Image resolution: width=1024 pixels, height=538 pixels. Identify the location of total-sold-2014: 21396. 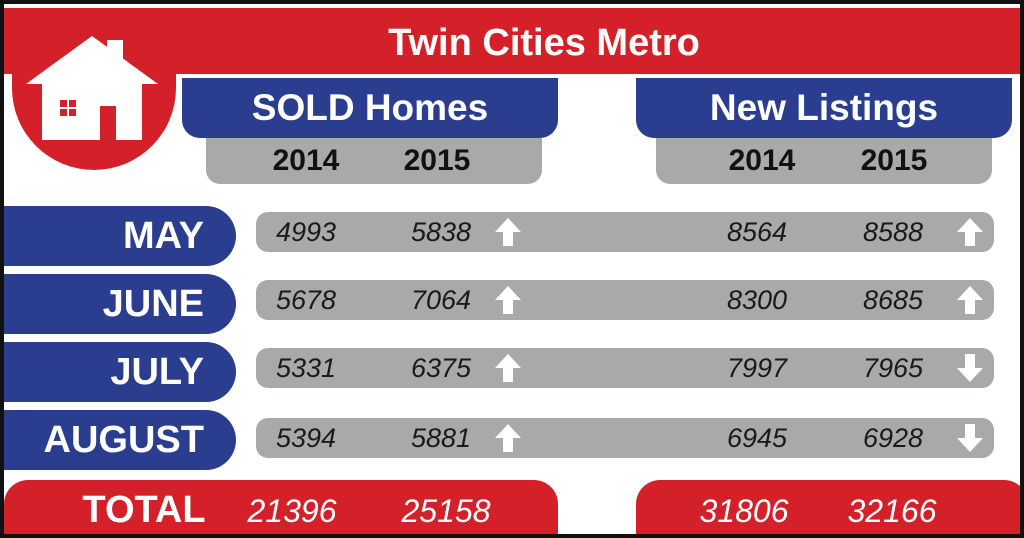
(292, 511).